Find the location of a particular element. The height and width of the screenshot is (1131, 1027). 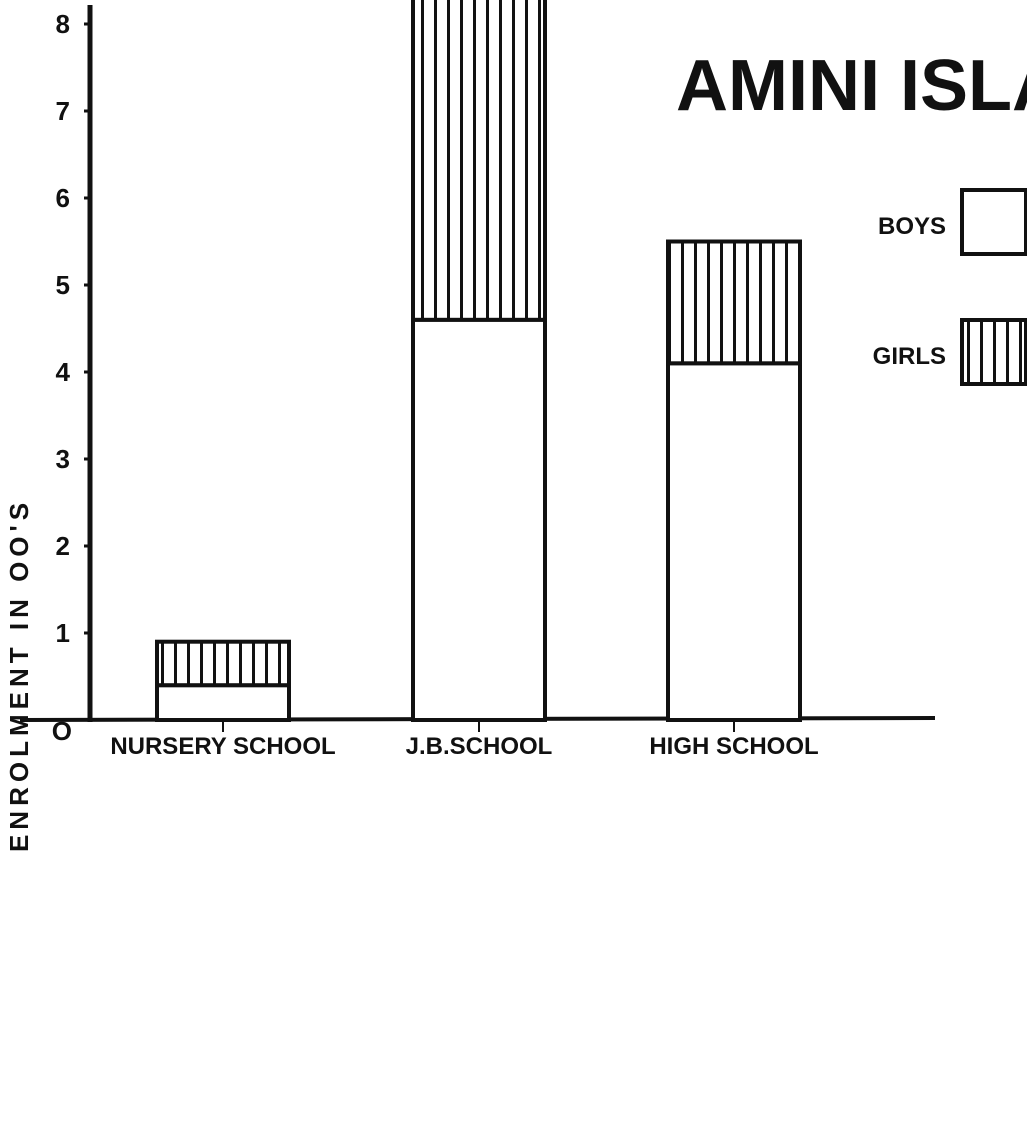

y-tick-label: 1 is located at coordinates (63, 633).